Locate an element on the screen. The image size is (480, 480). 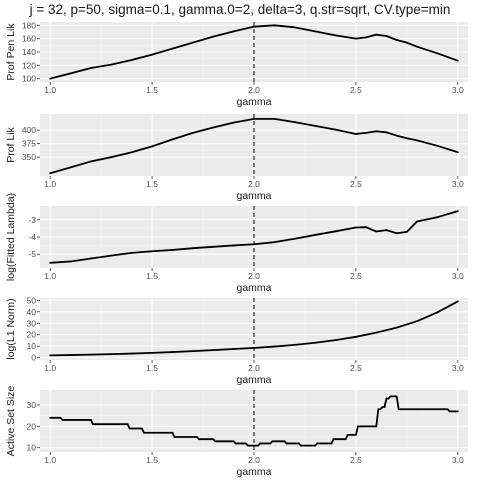
y-tick-label: 160 is located at coordinates (29, 39).